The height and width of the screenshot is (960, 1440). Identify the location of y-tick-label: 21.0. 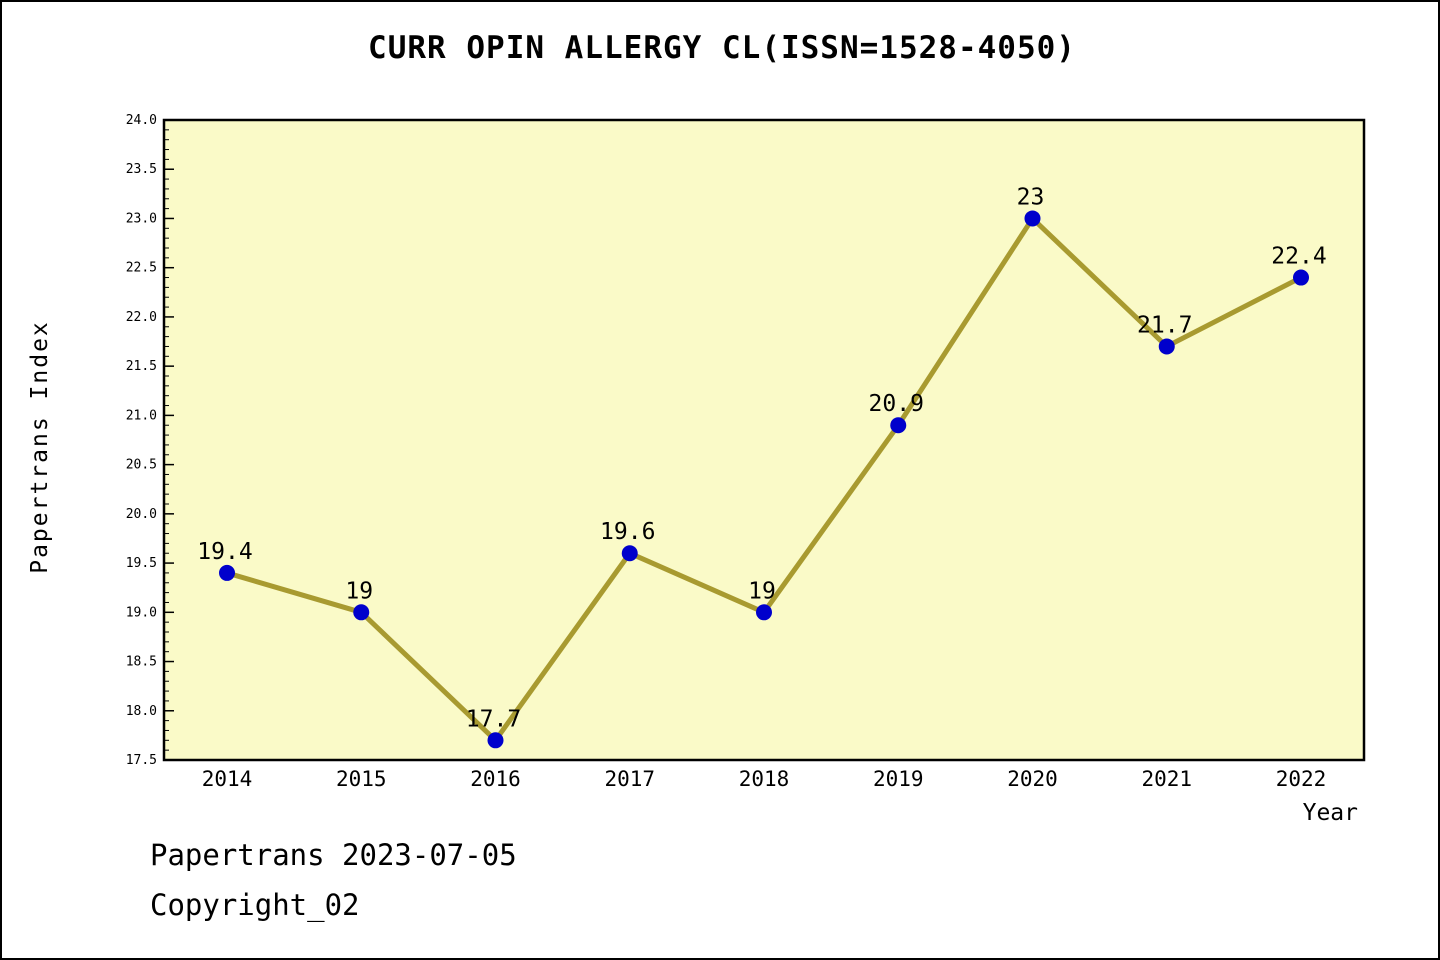
(141, 415).